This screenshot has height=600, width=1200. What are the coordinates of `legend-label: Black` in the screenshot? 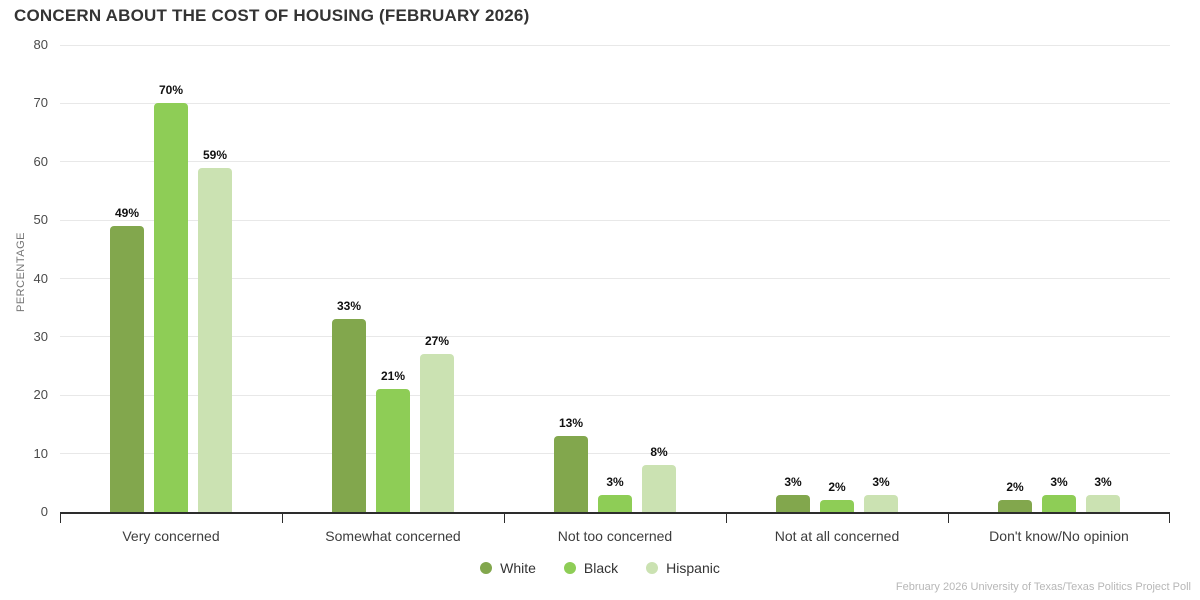 It's located at (601, 568).